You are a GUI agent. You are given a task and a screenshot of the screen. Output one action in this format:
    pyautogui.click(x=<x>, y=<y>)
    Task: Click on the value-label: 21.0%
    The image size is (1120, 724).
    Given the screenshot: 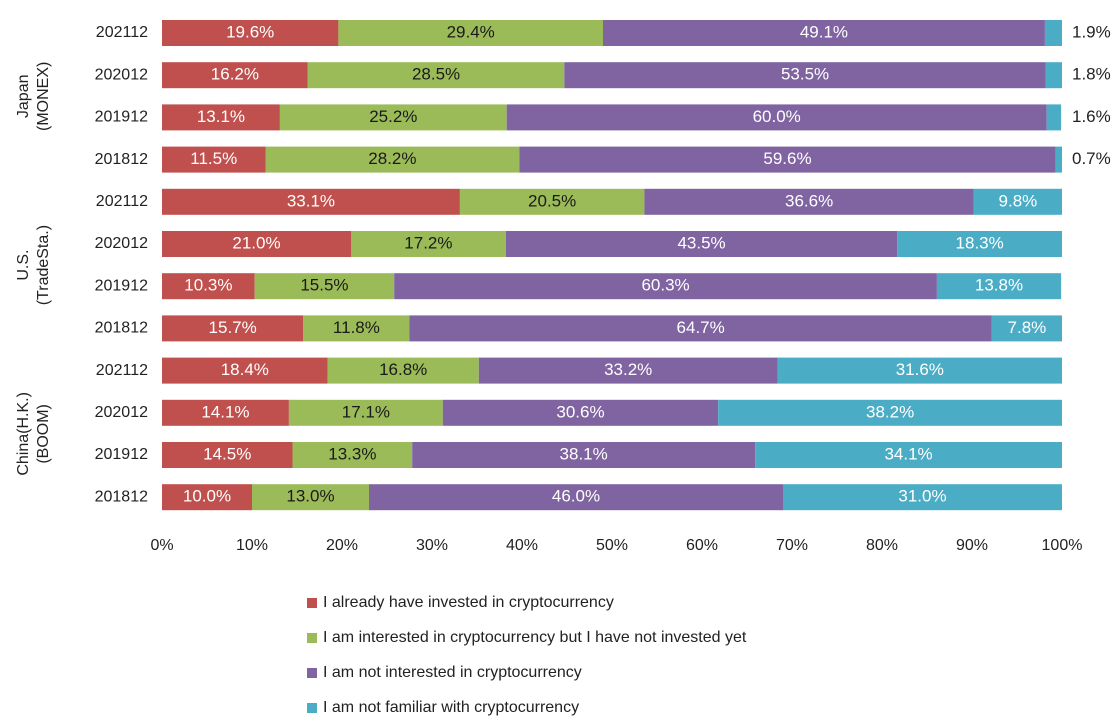 What is the action you would take?
    pyautogui.click(x=256, y=242)
    